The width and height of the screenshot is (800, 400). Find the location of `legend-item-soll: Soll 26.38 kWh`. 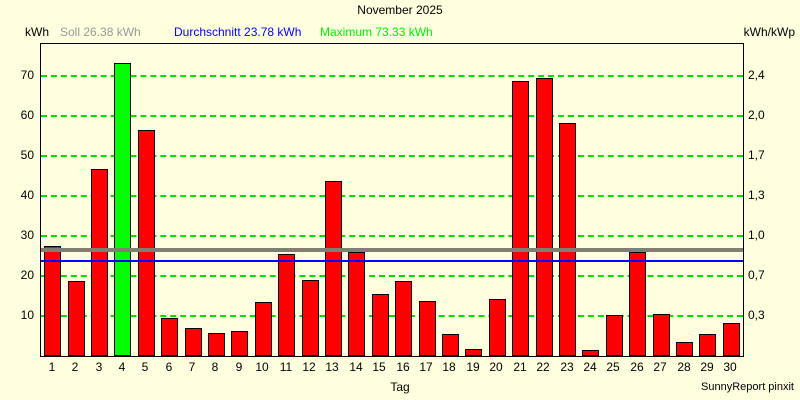

legend-item-soll: Soll 26.38 kWh is located at coordinates (100, 32).